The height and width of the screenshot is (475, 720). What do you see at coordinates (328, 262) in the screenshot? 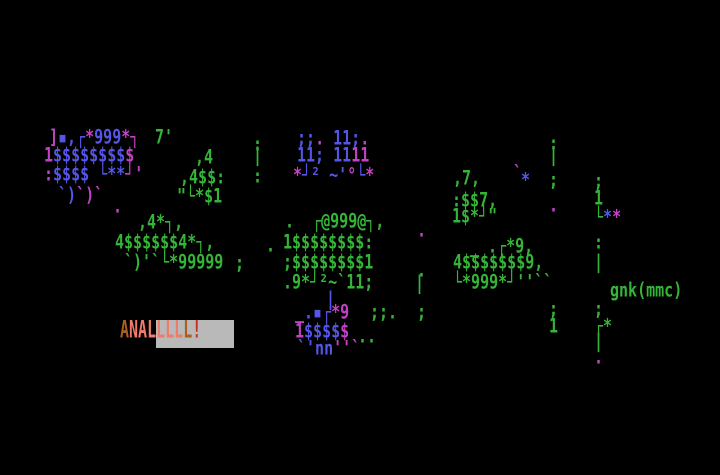
I see `art-glyph-run: ;$$$$$$$$1` at bounding box center [328, 262].